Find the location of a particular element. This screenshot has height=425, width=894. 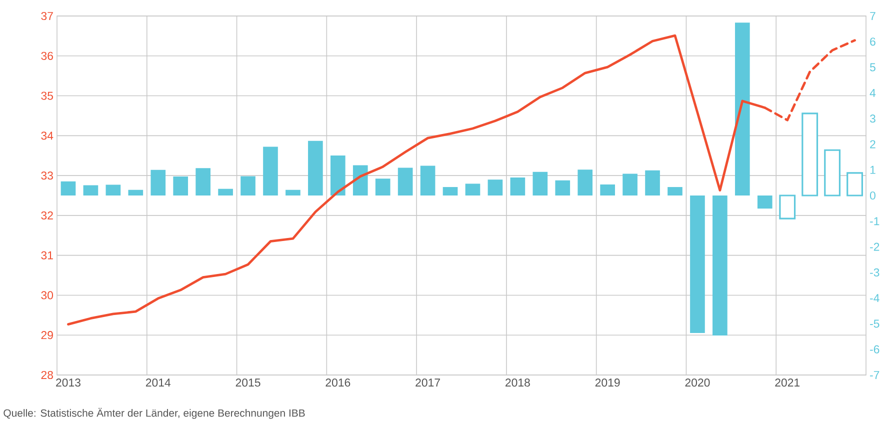

y-tick-label: 34 is located at coordinates (47, 136).